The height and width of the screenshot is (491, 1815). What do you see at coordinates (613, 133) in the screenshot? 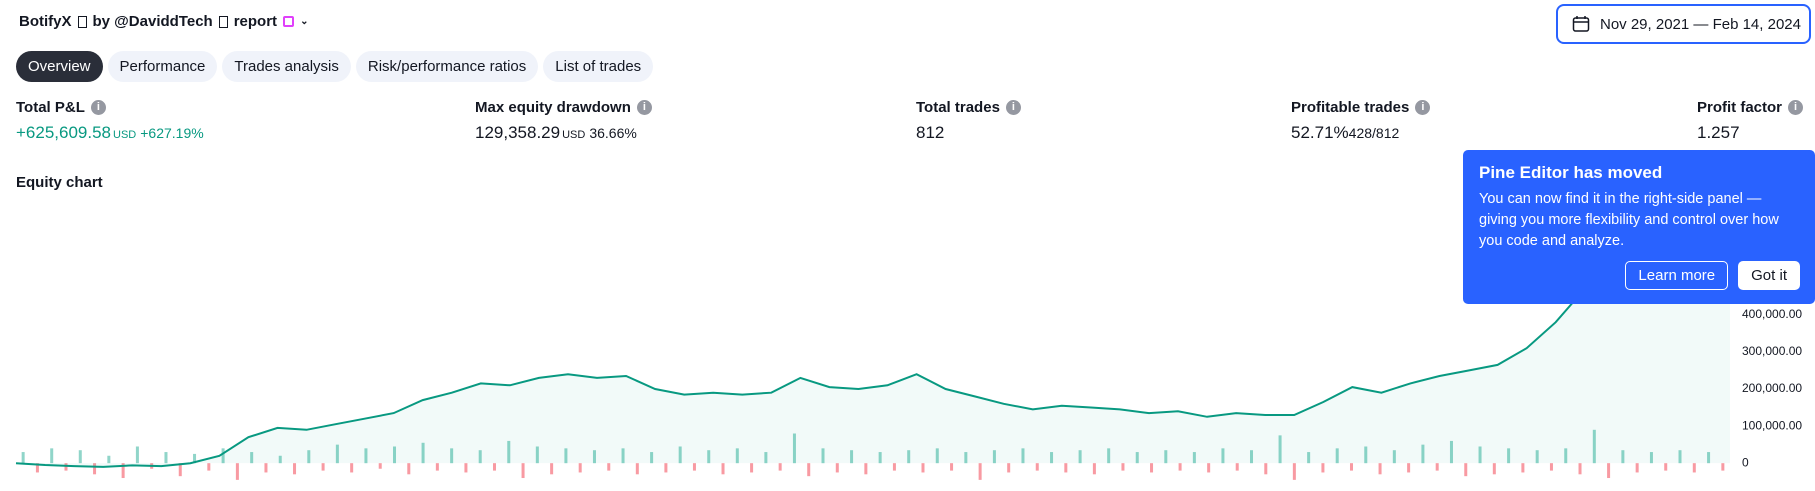
I see `extra: 36.66%` at bounding box center [613, 133].